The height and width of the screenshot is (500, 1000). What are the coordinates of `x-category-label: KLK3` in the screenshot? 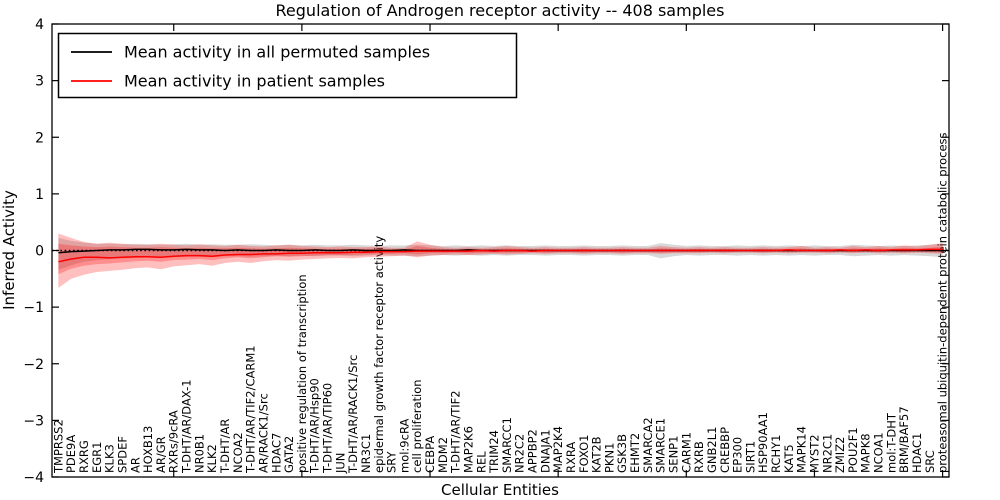 It's located at (110, 458).